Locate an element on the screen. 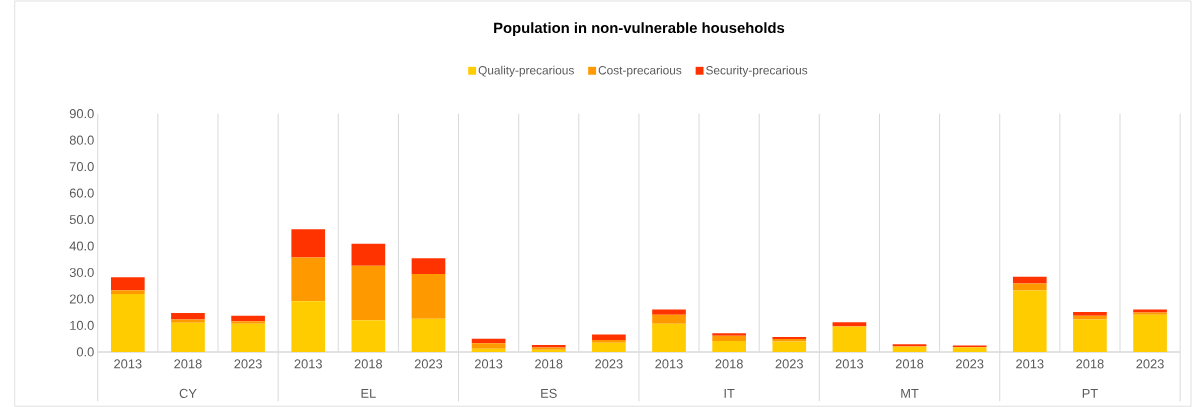 The height and width of the screenshot is (407, 1192). y-tick-label: 70.0 is located at coordinates (81, 166).